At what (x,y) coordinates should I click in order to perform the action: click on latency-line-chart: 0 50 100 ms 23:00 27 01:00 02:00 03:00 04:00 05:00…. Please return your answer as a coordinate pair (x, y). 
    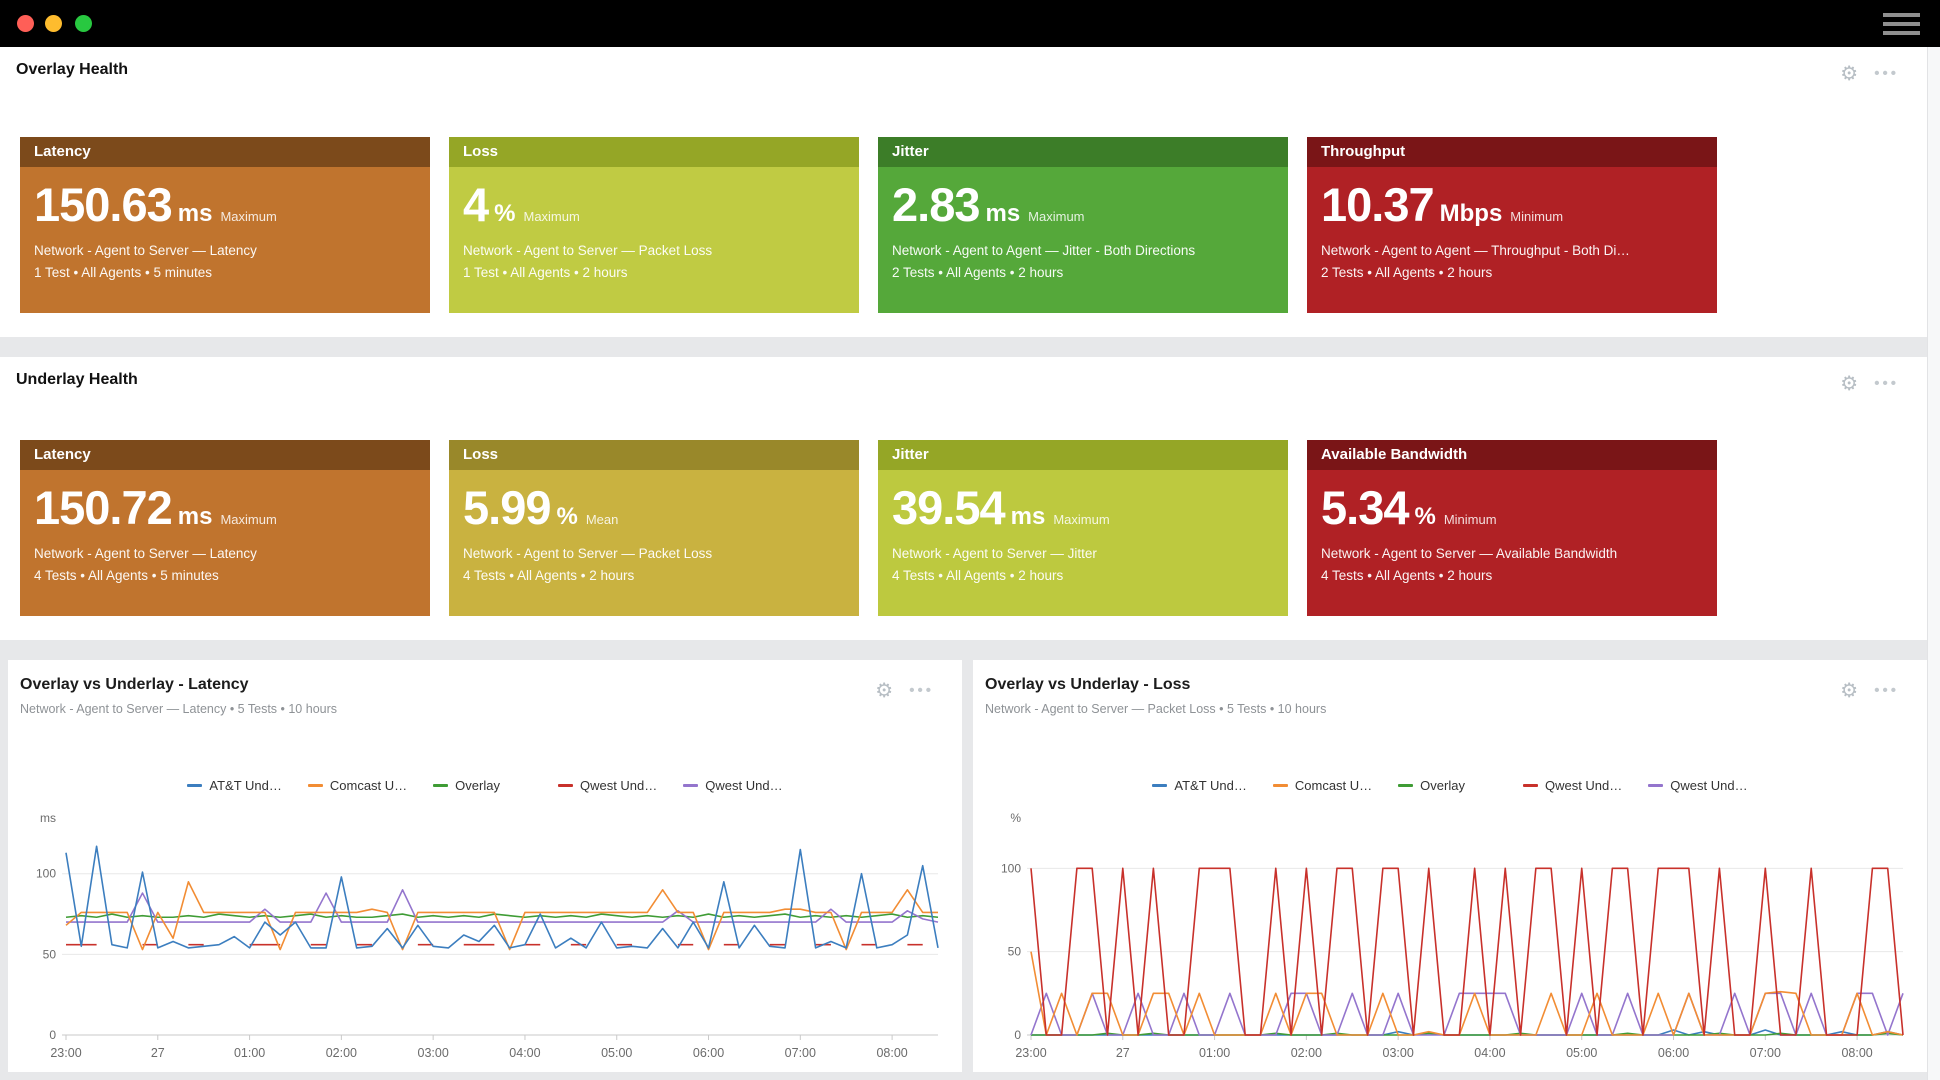
    Looking at the image, I should click on (485, 943).